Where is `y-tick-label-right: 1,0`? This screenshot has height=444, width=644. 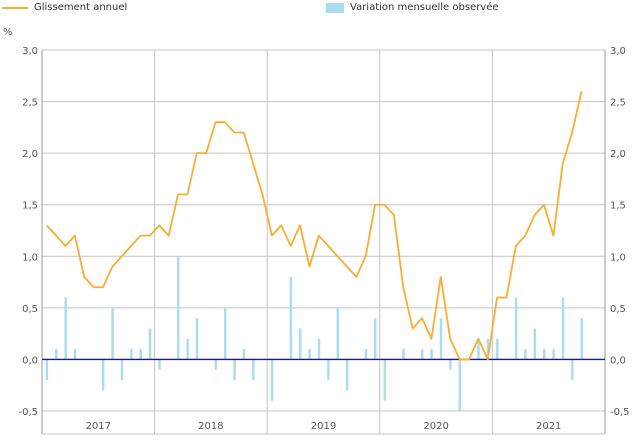 y-tick-label-right: 1,0 is located at coordinates (618, 257).